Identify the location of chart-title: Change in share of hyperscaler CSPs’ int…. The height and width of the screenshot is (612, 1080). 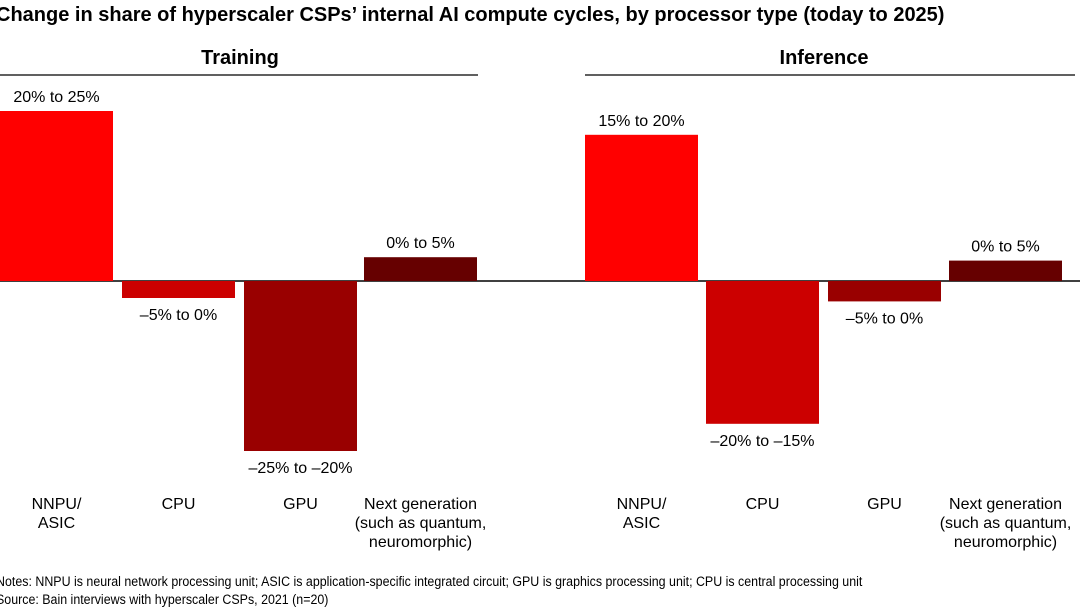
(472, 15).